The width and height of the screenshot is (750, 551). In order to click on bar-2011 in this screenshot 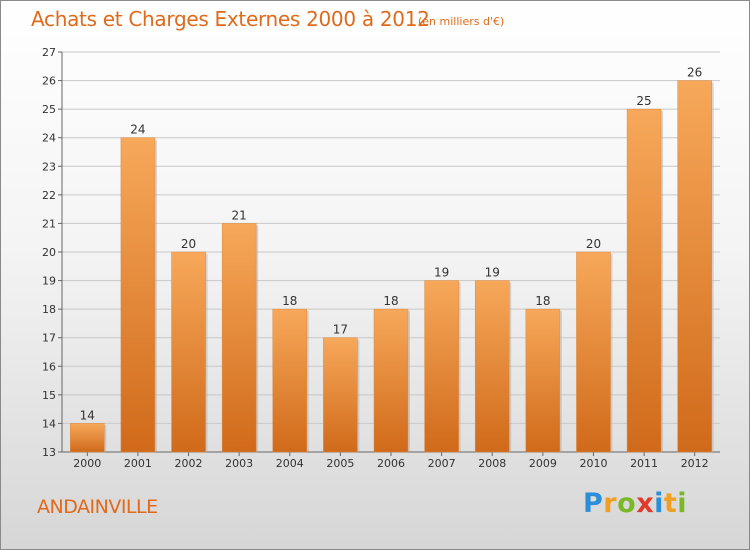, I will do `click(644, 280)`.